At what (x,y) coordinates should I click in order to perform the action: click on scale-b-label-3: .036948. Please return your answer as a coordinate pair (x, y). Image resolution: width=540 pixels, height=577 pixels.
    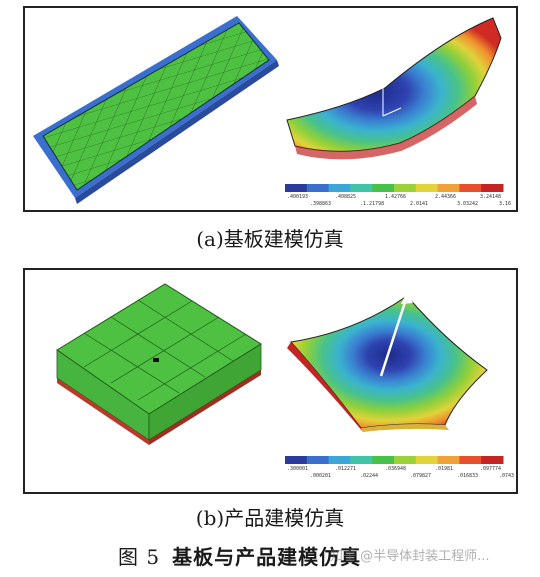
    Looking at the image, I should click on (395, 469).